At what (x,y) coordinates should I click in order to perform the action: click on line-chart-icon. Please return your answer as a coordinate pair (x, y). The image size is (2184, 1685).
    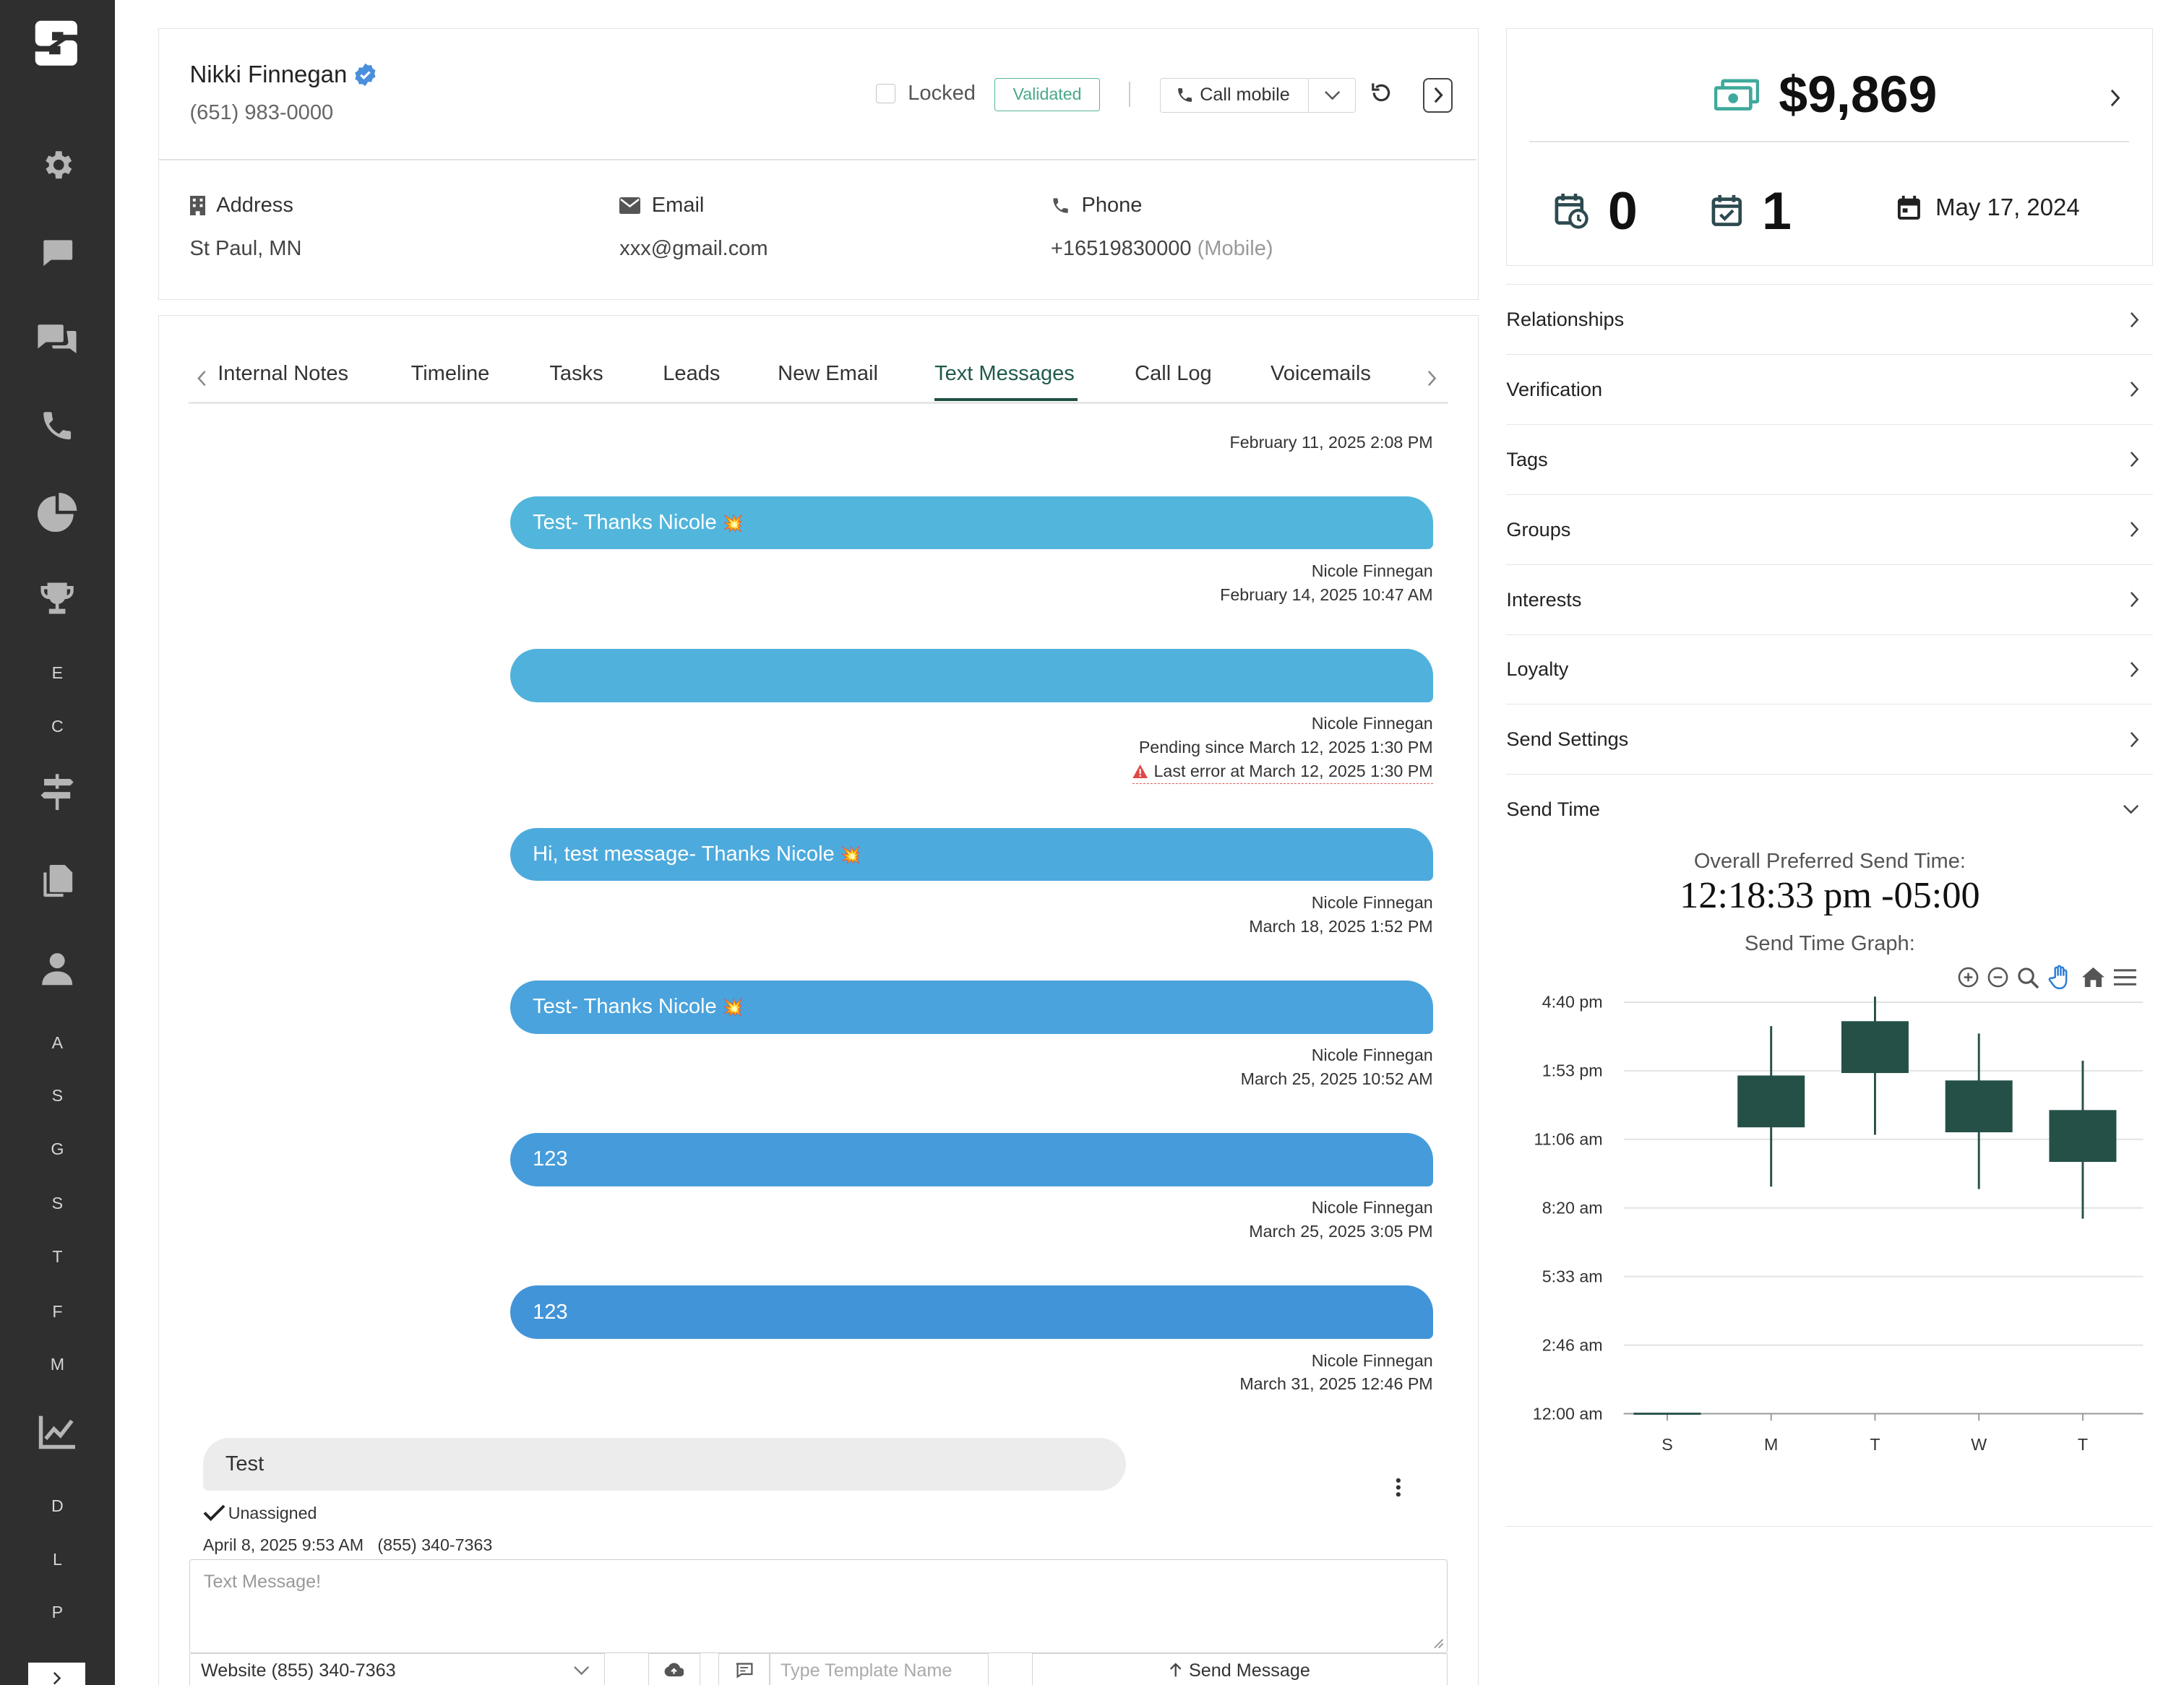
    Looking at the image, I should click on (57, 1432).